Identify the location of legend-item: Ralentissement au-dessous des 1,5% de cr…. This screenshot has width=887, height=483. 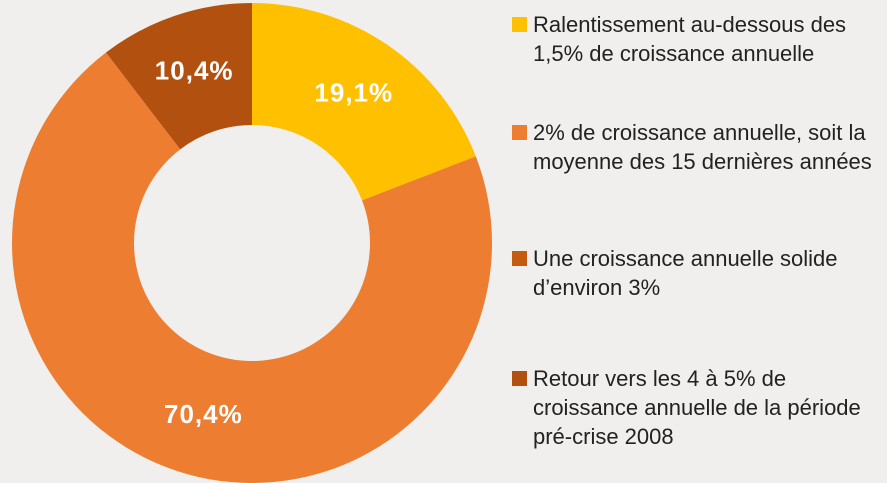
(697, 39).